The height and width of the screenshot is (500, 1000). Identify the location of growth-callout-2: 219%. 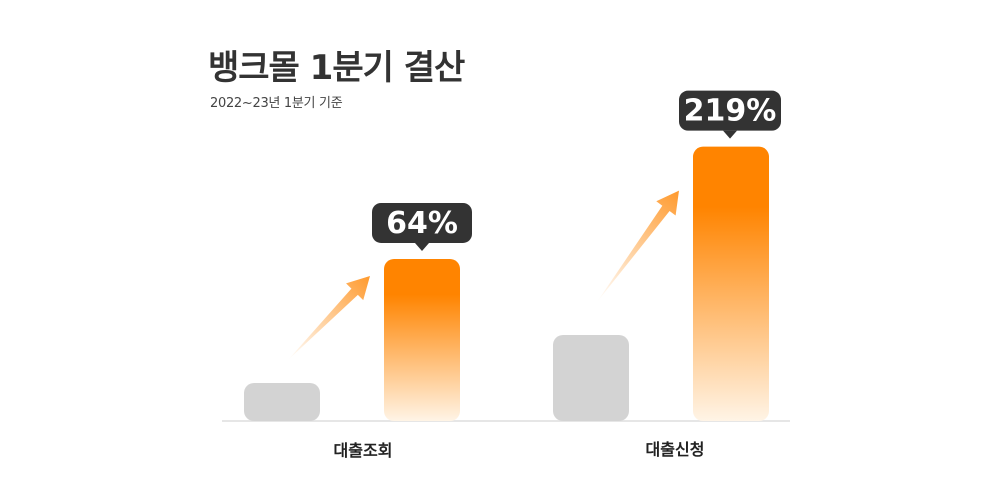
(730, 114).